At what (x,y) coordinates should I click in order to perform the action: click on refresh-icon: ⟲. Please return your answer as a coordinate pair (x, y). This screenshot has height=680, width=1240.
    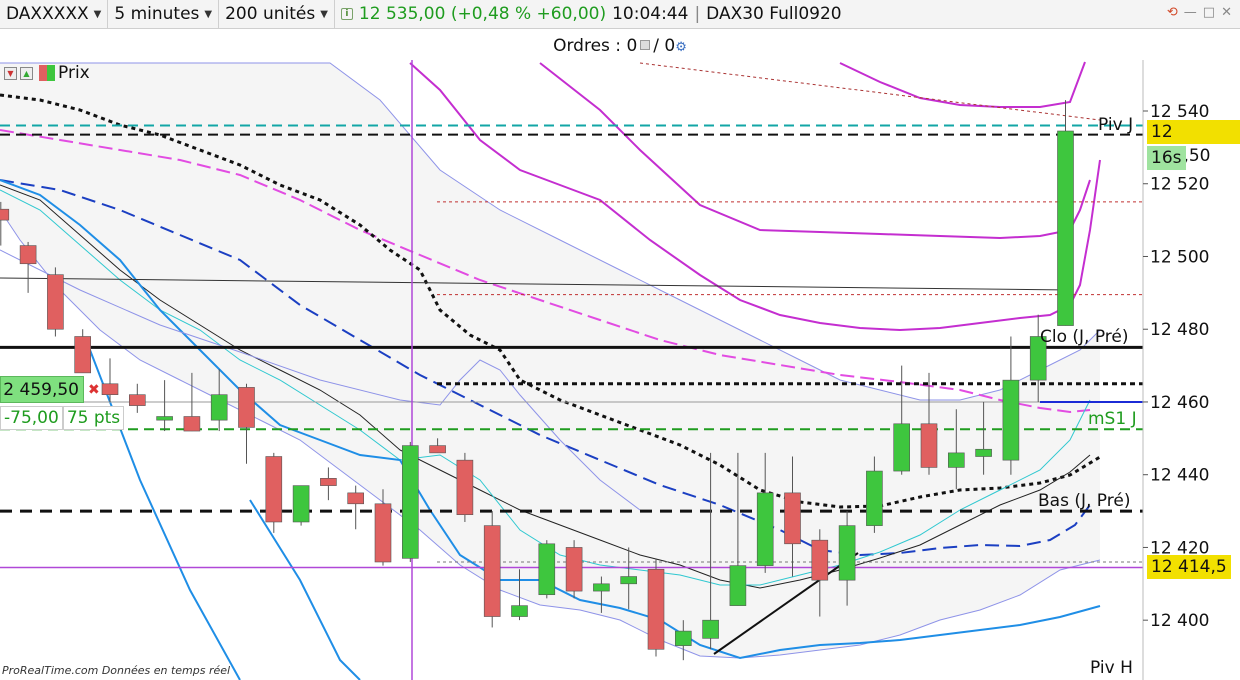
    Looking at the image, I should click on (1172, 12).